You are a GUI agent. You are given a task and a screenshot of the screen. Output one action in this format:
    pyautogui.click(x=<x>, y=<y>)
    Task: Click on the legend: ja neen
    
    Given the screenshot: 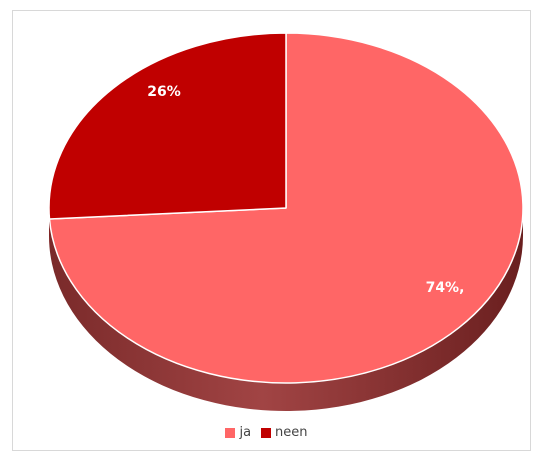 What is the action you would take?
    pyautogui.click(x=266, y=432)
    